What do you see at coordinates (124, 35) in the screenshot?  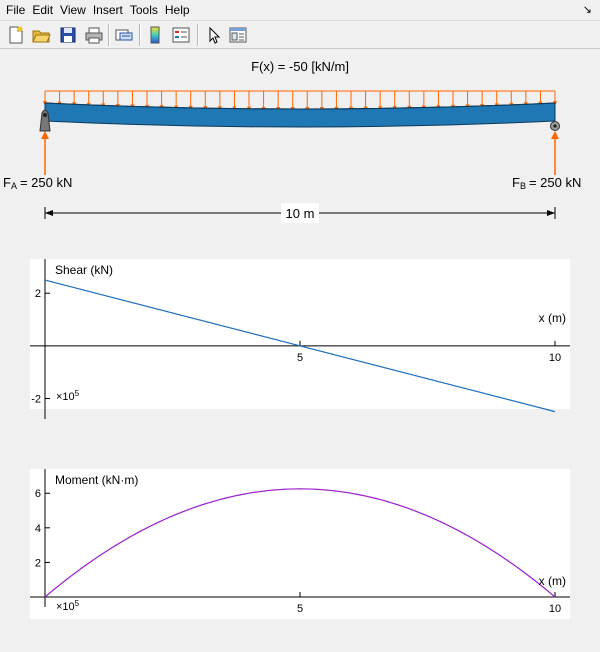 I see `link-icon` at bounding box center [124, 35].